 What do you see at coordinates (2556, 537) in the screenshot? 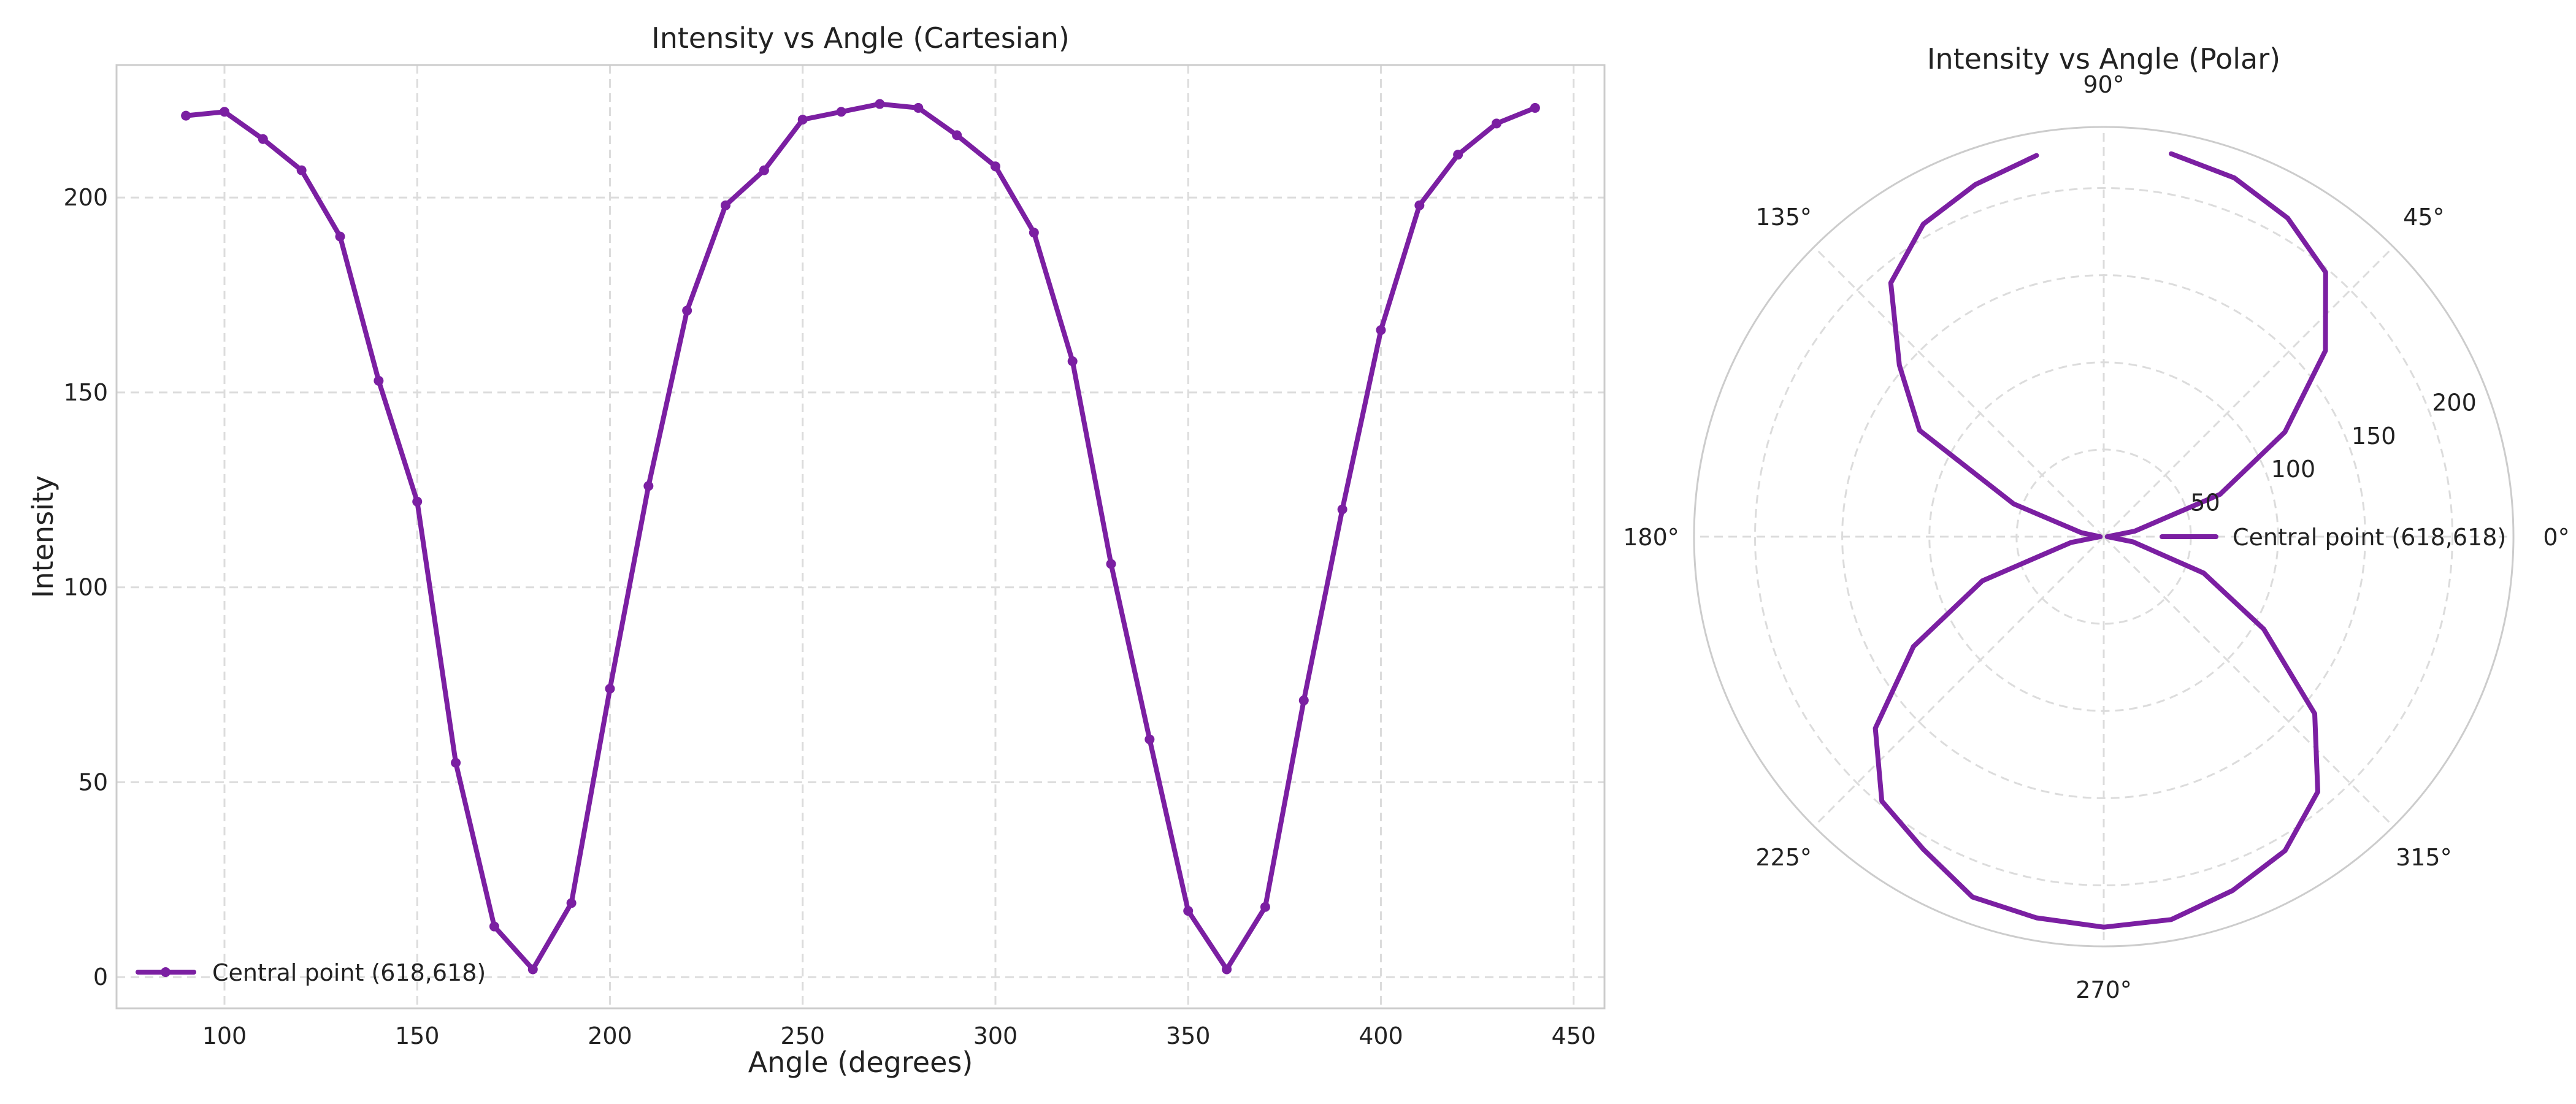
I see `polar-angle-tick-label: 0°` at bounding box center [2556, 537].